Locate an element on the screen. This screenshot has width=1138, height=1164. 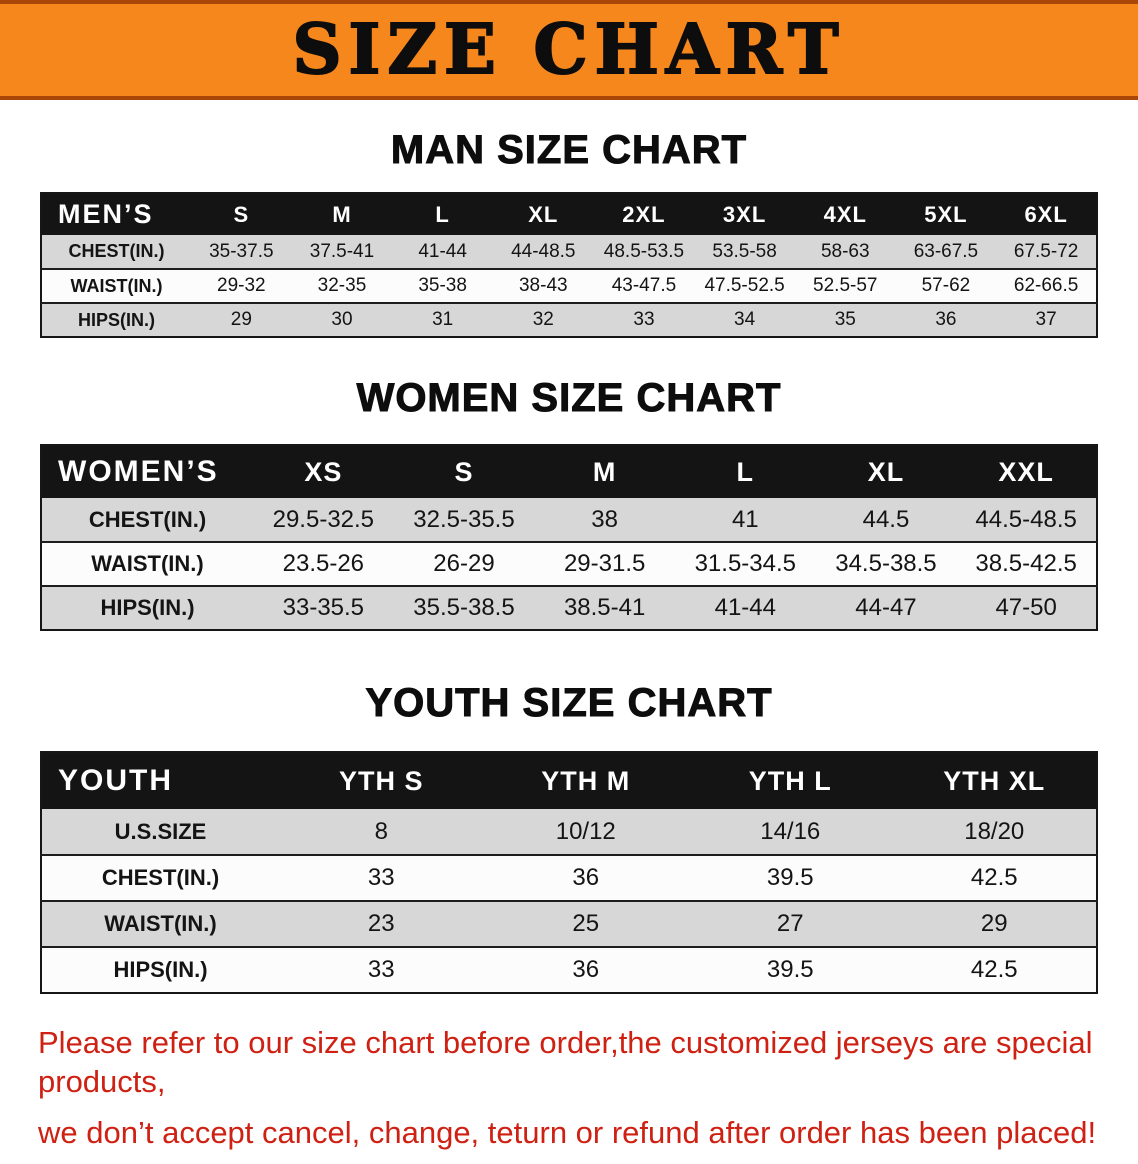
size-value-cell: 25 is located at coordinates (586, 923).